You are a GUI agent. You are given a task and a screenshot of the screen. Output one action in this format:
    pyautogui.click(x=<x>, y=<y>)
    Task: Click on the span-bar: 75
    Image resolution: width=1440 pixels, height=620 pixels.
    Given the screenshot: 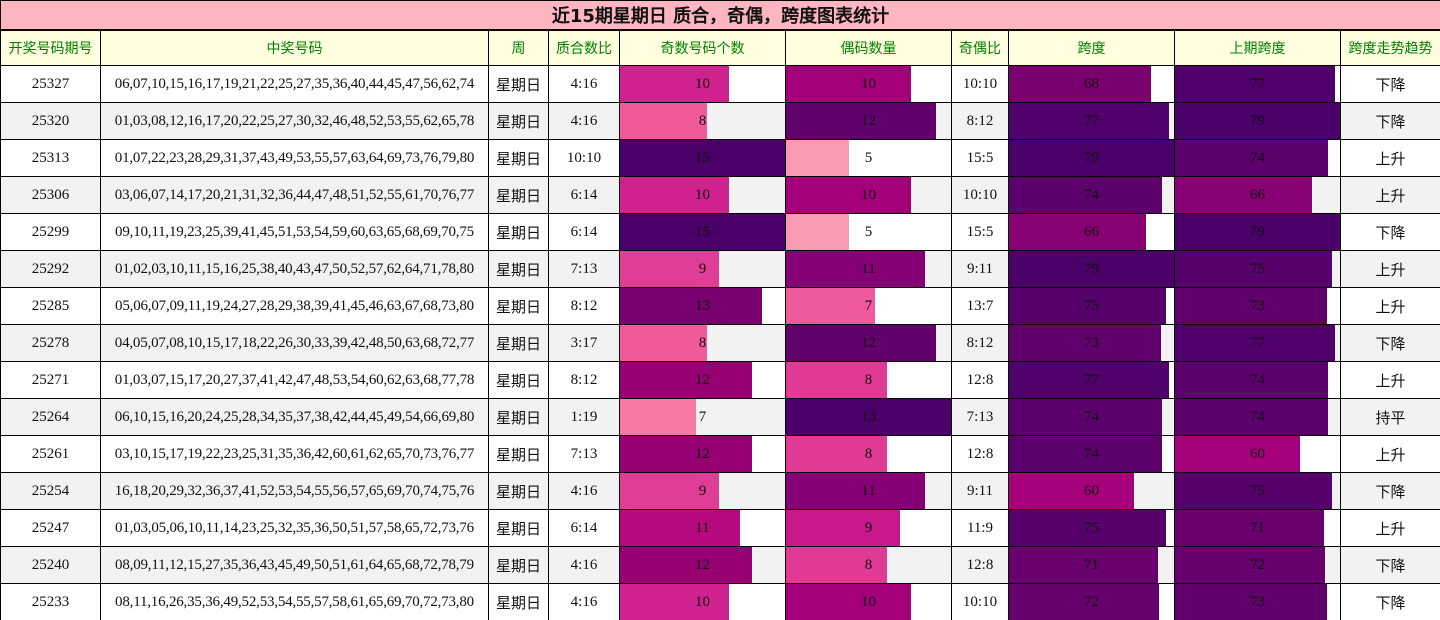 What is the action you would take?
    pyautogui.click(x=1091, y=306)
    